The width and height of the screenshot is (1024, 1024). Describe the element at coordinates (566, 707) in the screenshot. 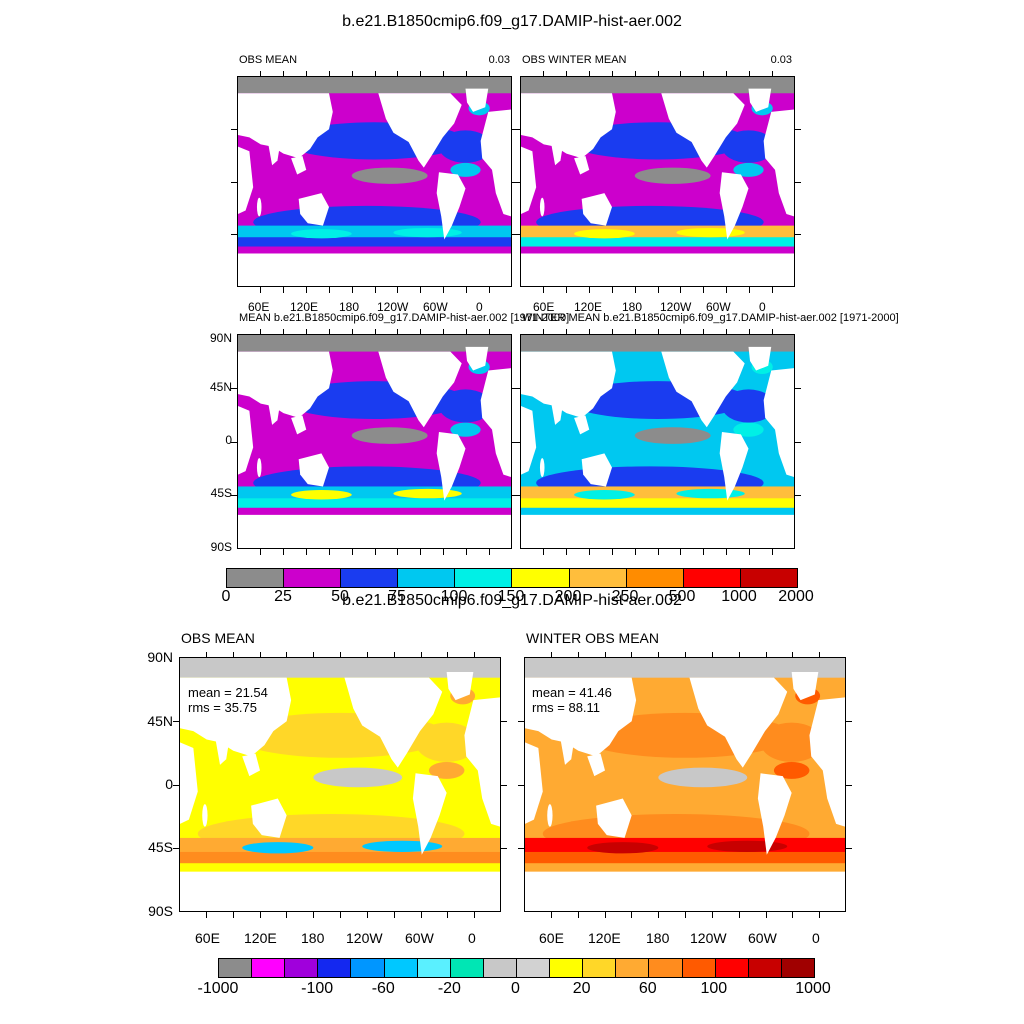

I see `rms-stat: rms = 88.11` at that location.